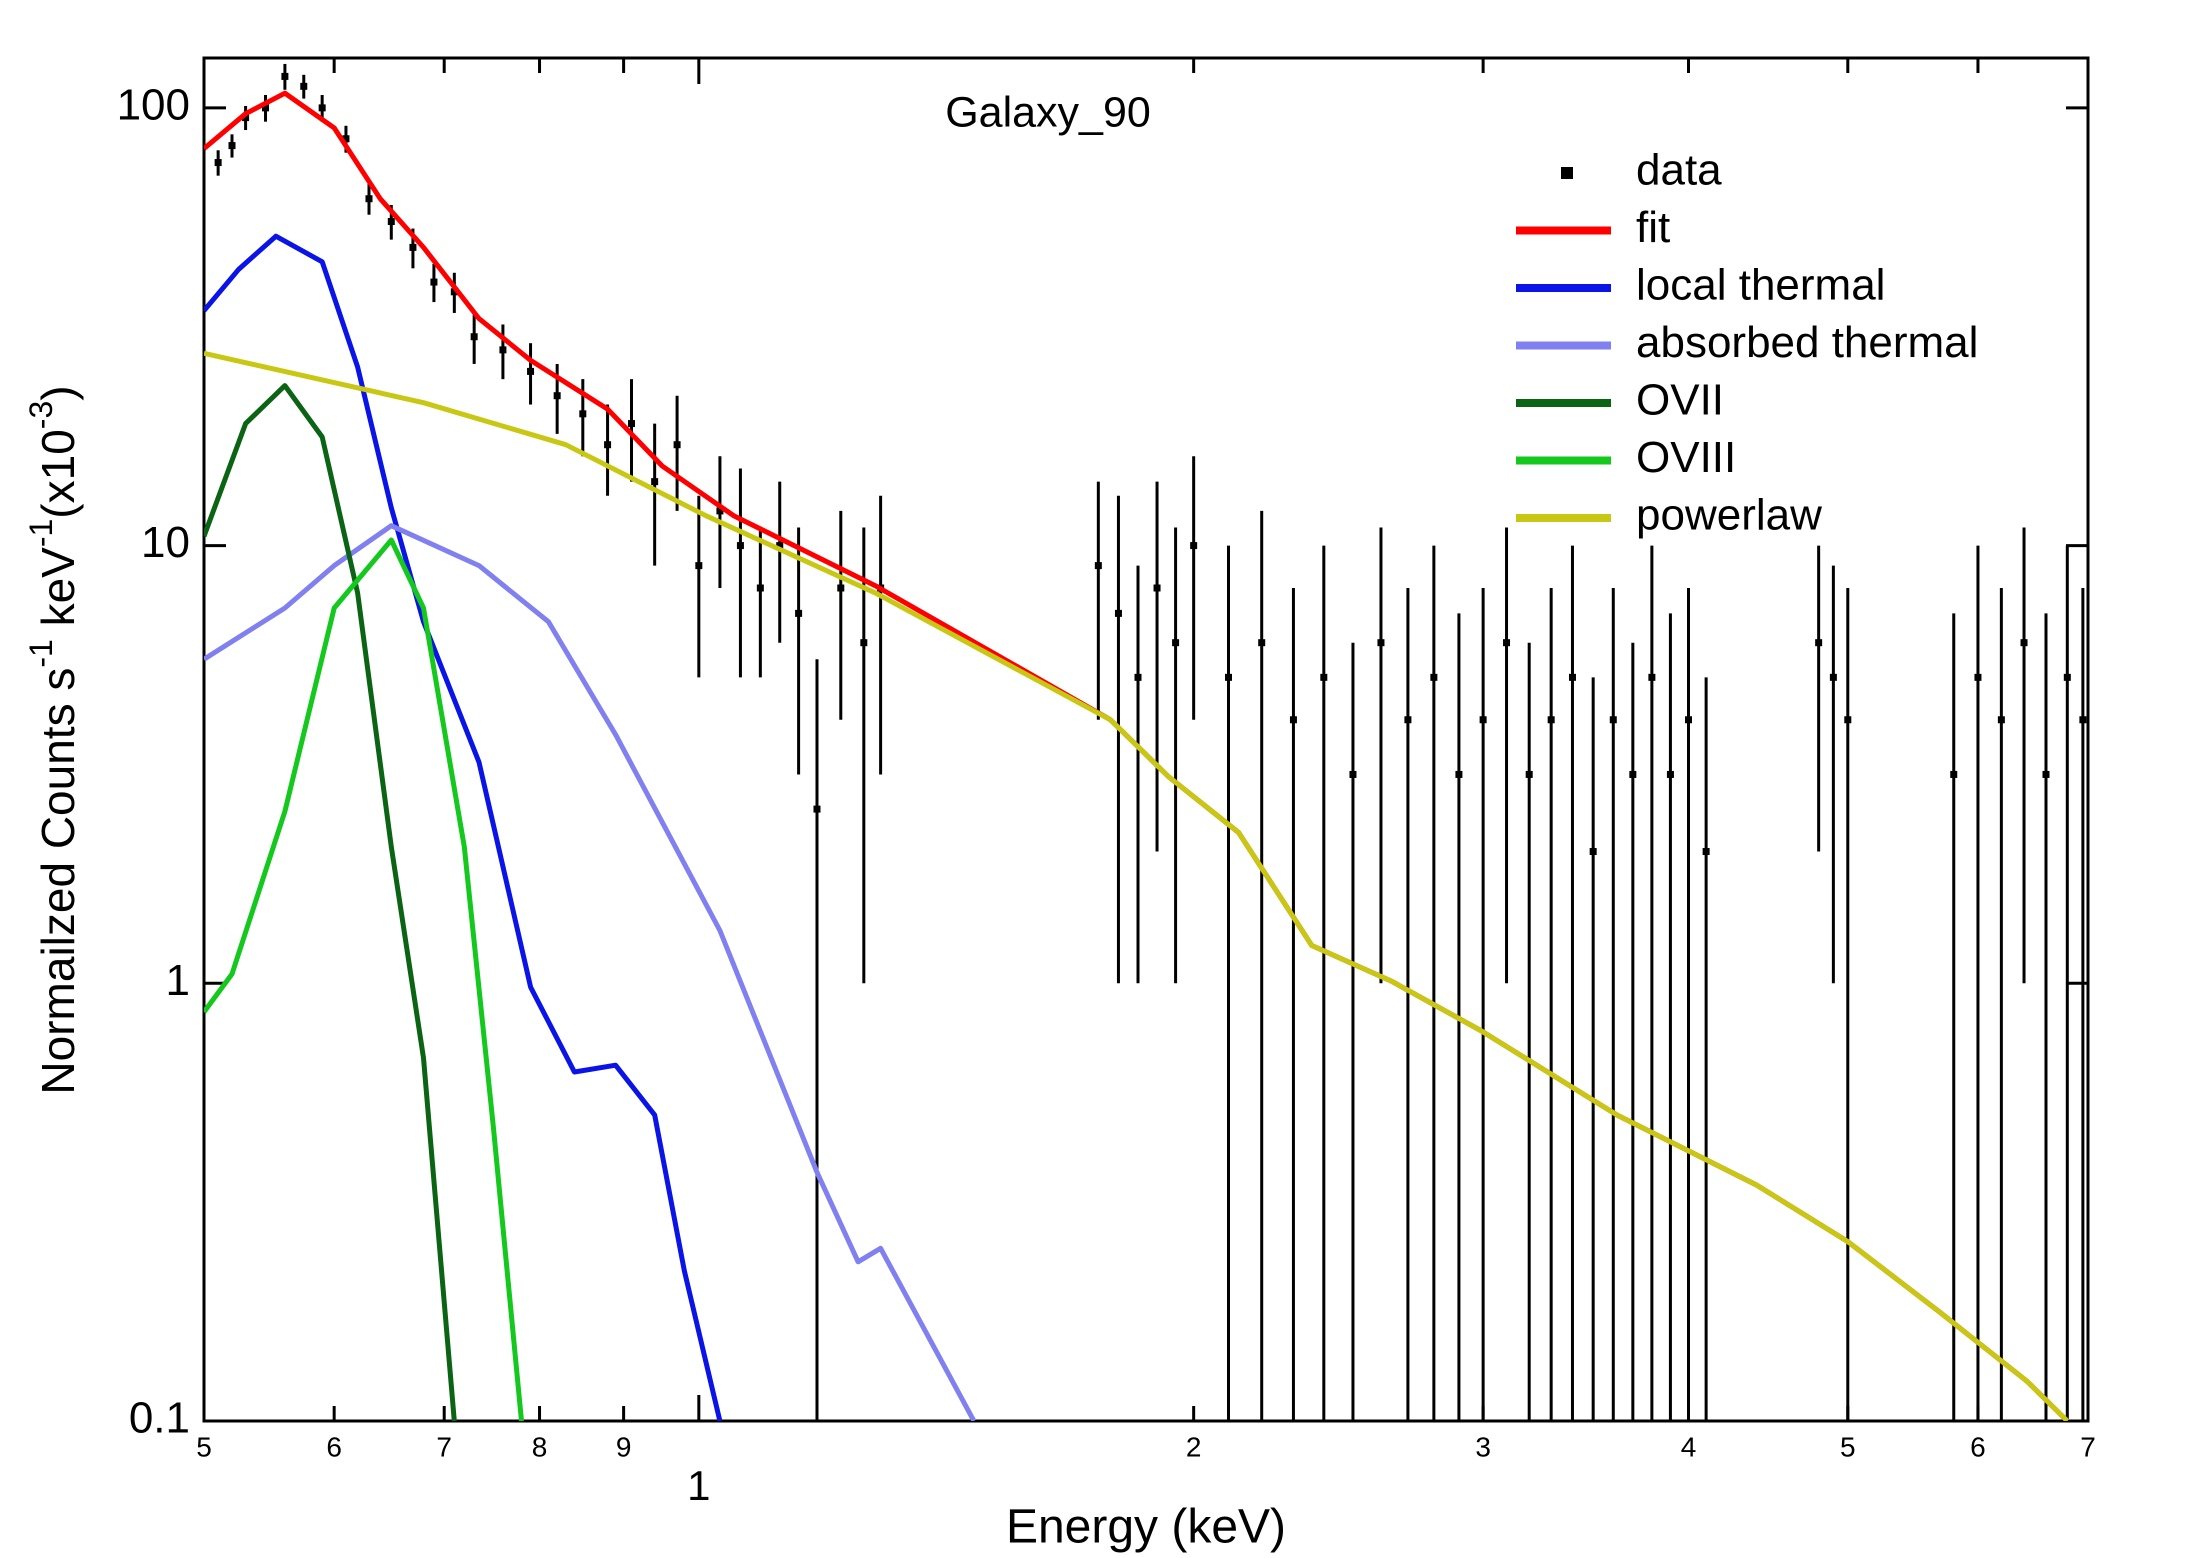  I want to click on legend-label: local thermal, so click(1760, 285).